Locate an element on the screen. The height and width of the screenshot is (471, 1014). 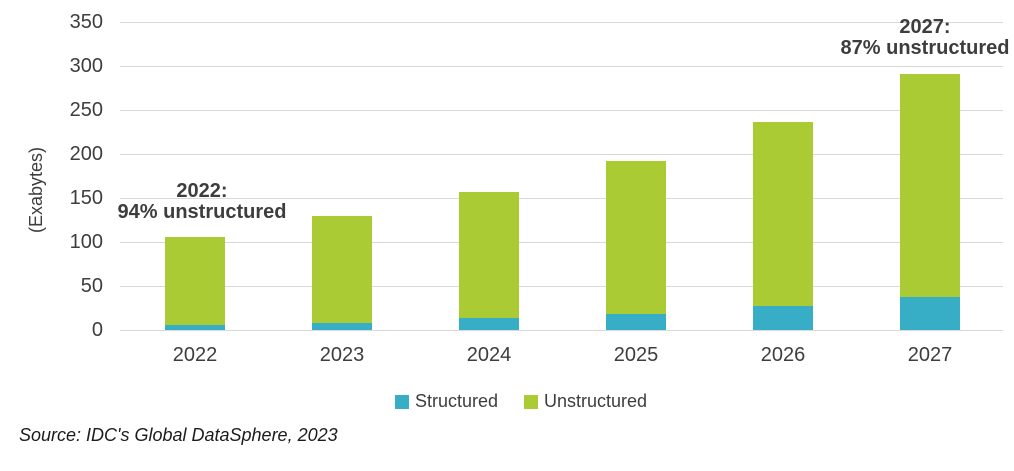
x-tick-label-2027: 2027 is located at coordinates (930, 355).